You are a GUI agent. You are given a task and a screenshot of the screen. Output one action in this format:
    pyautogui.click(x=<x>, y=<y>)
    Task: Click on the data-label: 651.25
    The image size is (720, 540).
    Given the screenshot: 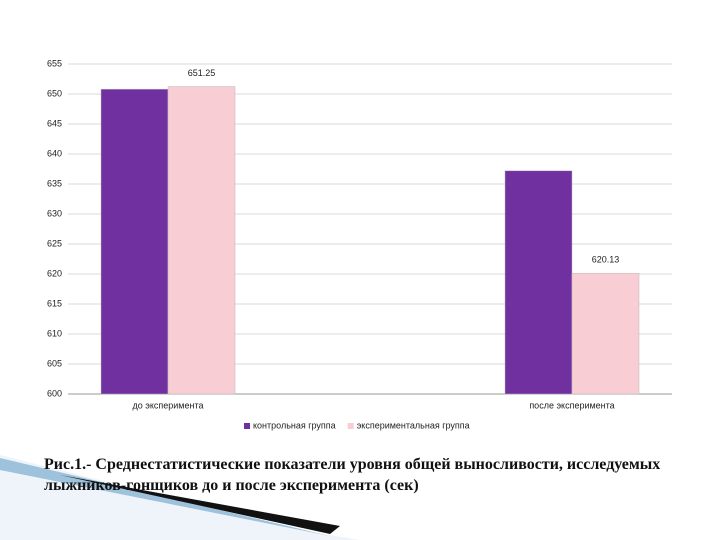 What is the action you would take?
    pyautogui.click(x=202, y=73)
    